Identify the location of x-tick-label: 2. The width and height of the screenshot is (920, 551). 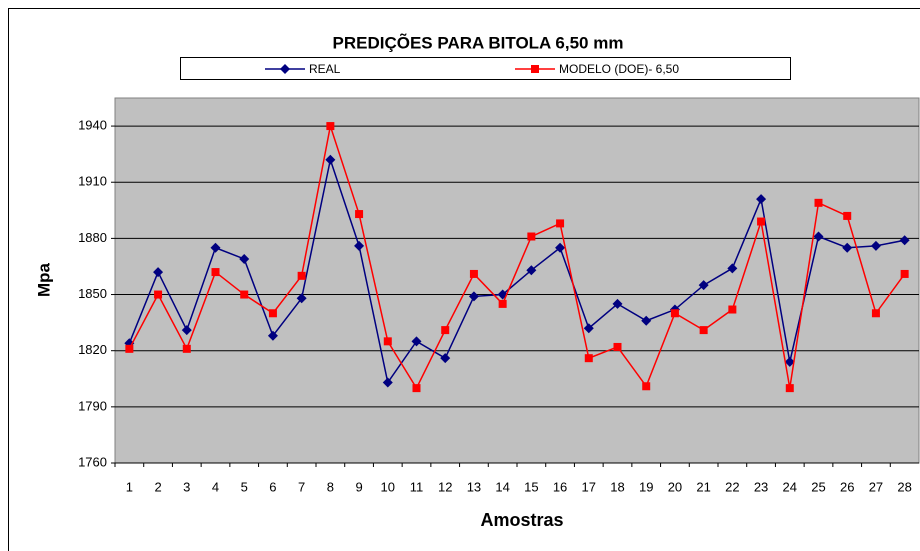
(157, 486).